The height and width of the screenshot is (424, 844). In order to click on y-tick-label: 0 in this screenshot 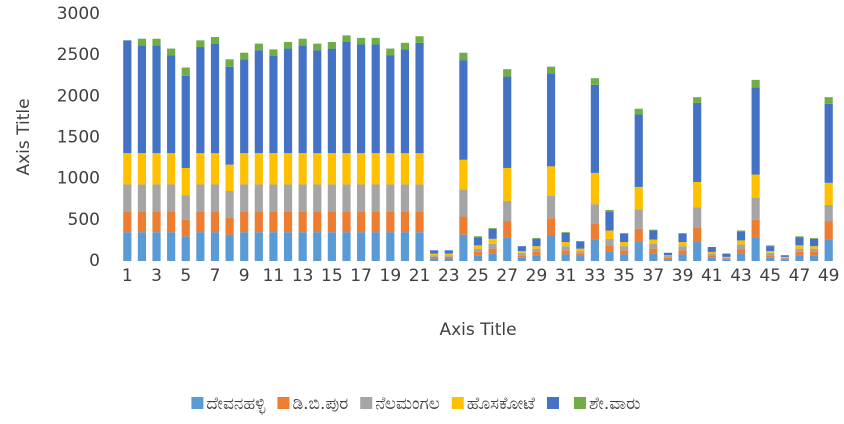, I will do `click(94, 261)`.